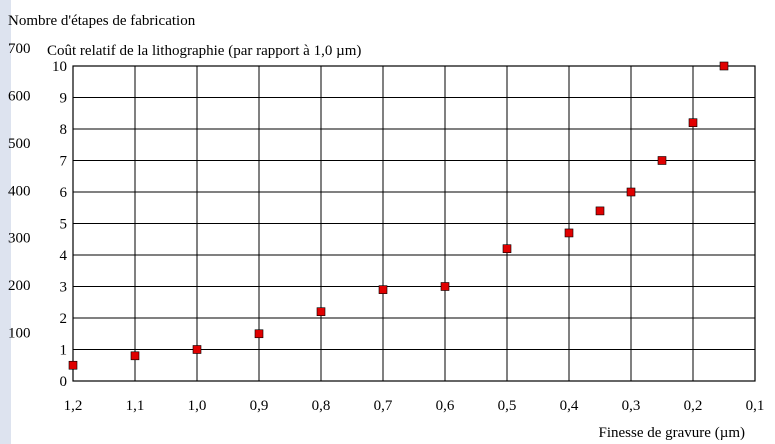 Image resolution: width=775 pixels, height=444 pixels. I want to click on left-axis-tick-label: 400, so click(19, 191).